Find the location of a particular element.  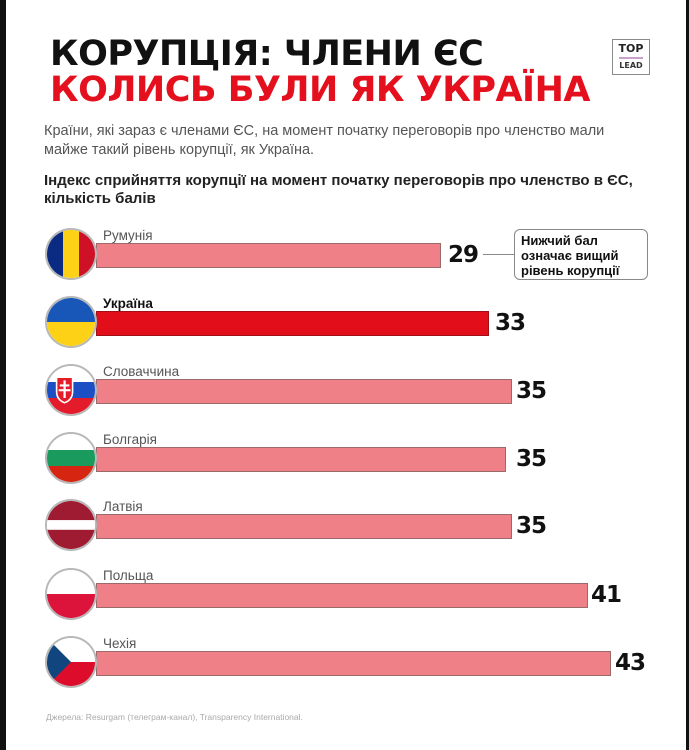

annotation-note: Нижчий бал означає вищий рівень корупції is located at coordinates (581, 254).